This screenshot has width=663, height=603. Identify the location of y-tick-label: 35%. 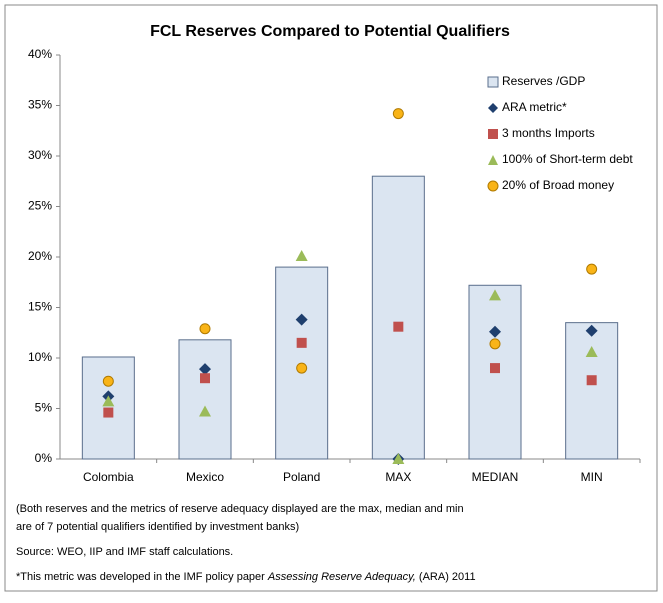
(40, 105).